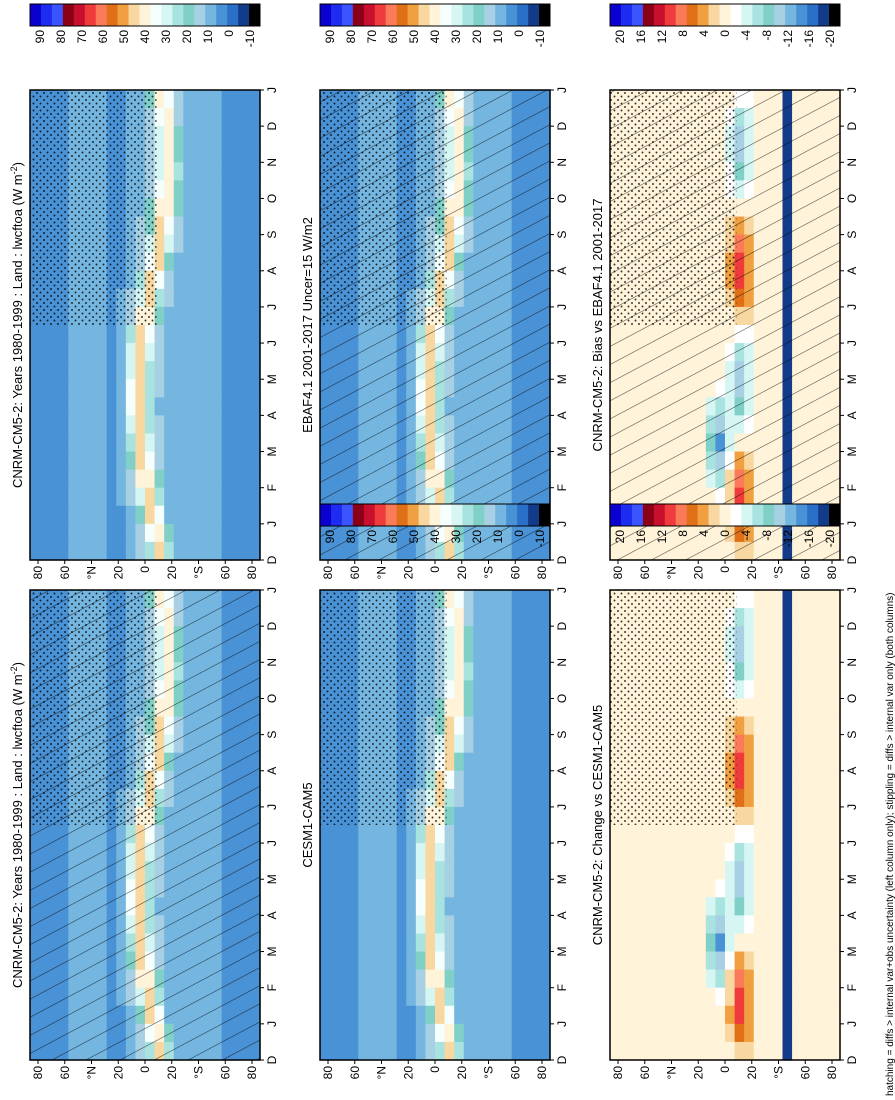 The image size is (895, 1100). What do you see at coordinates (832, 573) in the screenshot?
I see `lat-label: 80` at bounding box center [832, 573].